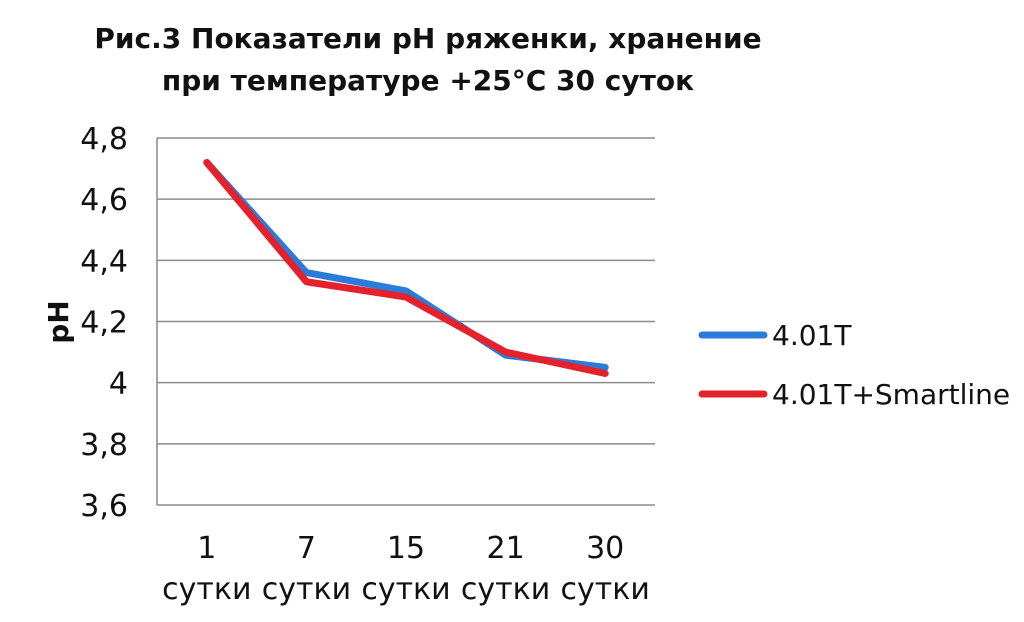 The width and height of the screenshot is (1024, 622). What do you see at coordinates (104, 445) in the screenshot?
I see `y-tick-label: 3,8` at bounding box center [104, 445].